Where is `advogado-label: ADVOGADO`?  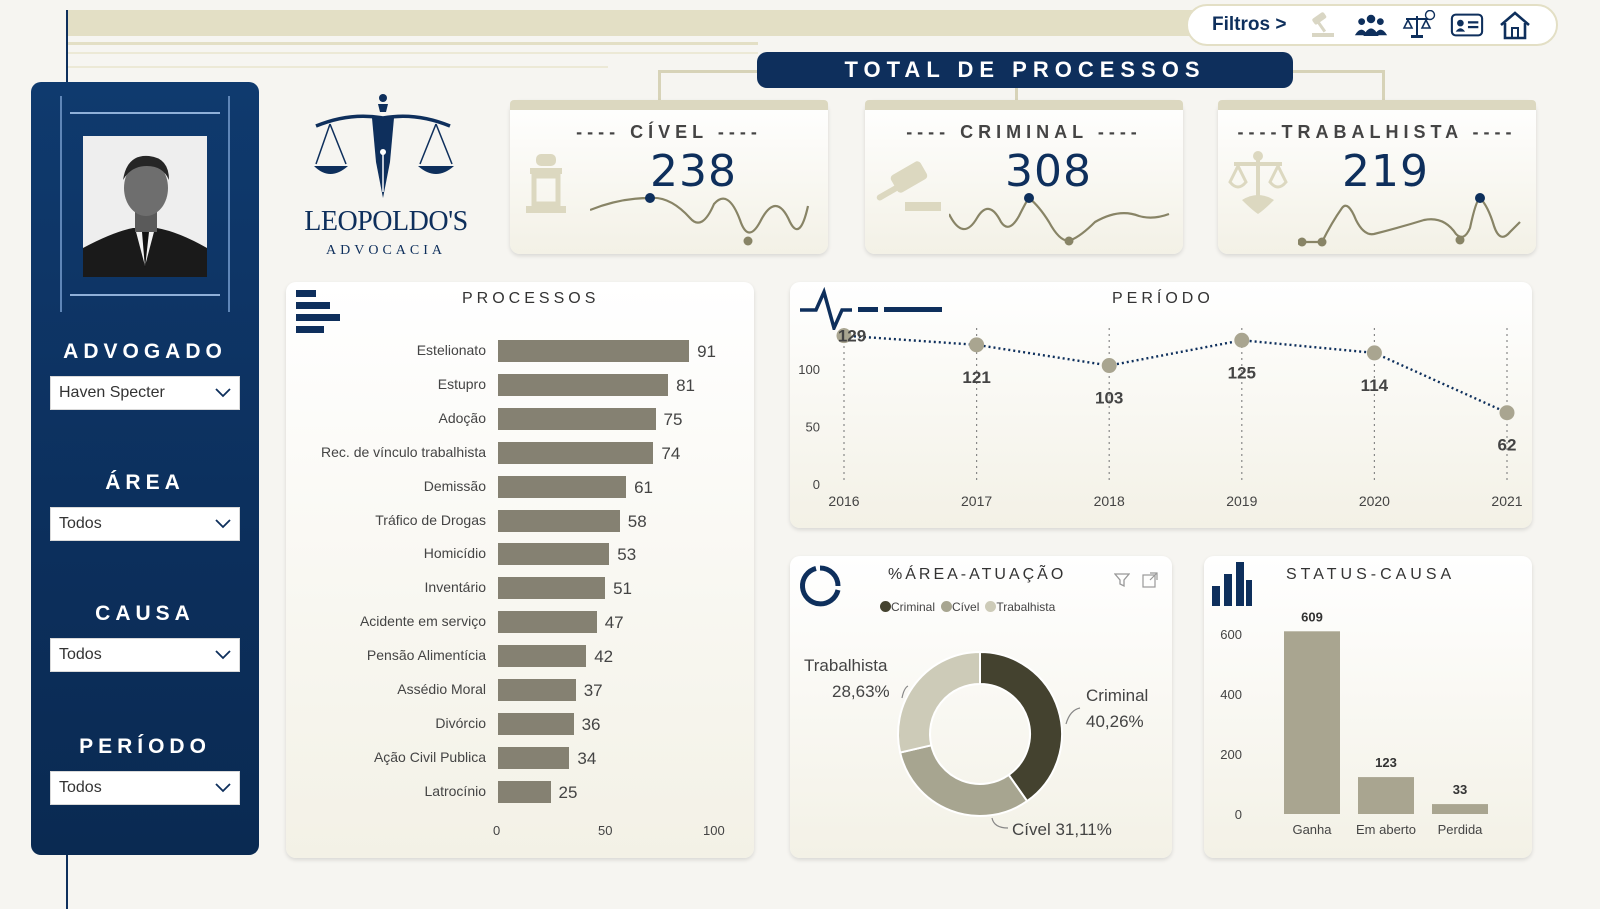 advogado-label: ADVOGADO is located at coordinates (145, 351).